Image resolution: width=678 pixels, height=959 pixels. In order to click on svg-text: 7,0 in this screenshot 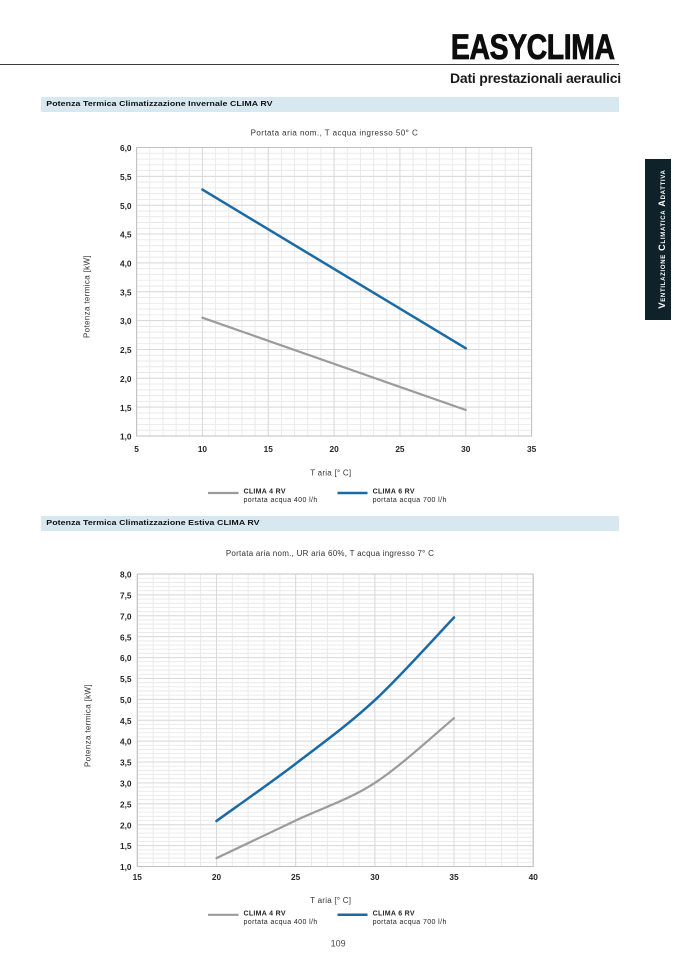, I will do `click(126, 616)`.